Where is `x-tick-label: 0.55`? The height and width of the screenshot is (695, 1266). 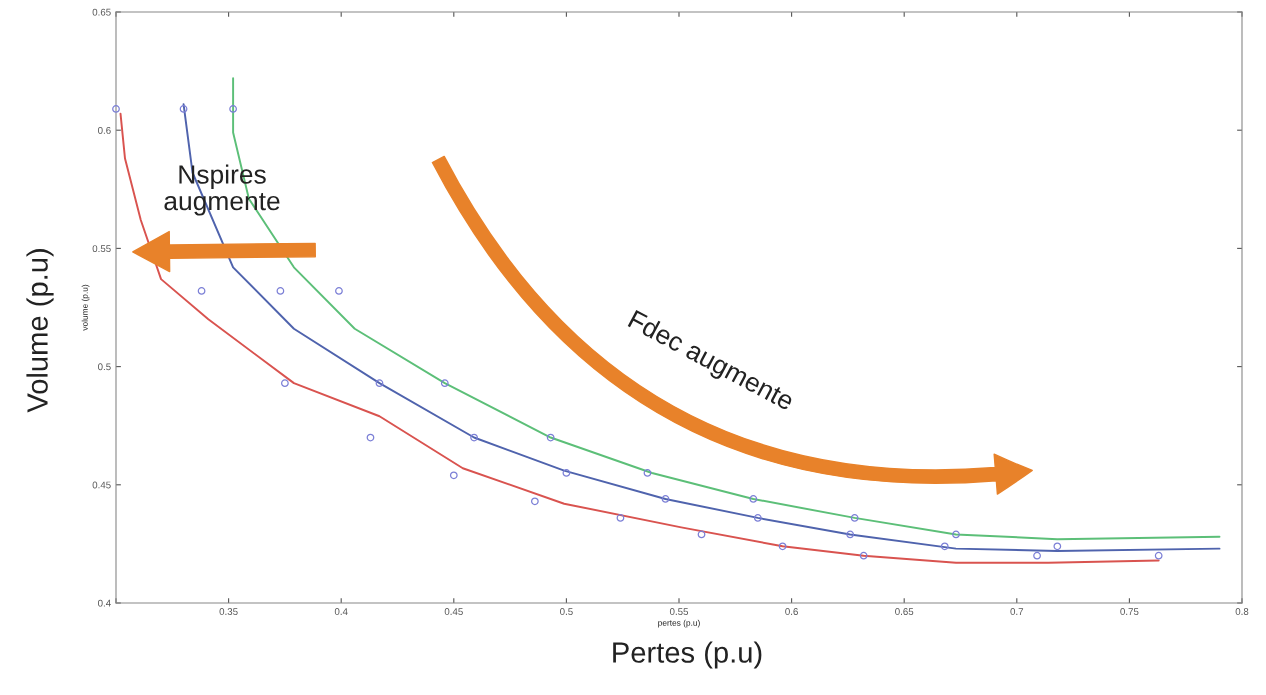
x-tick-label: 0.55 is located at coordinates (679, 611).